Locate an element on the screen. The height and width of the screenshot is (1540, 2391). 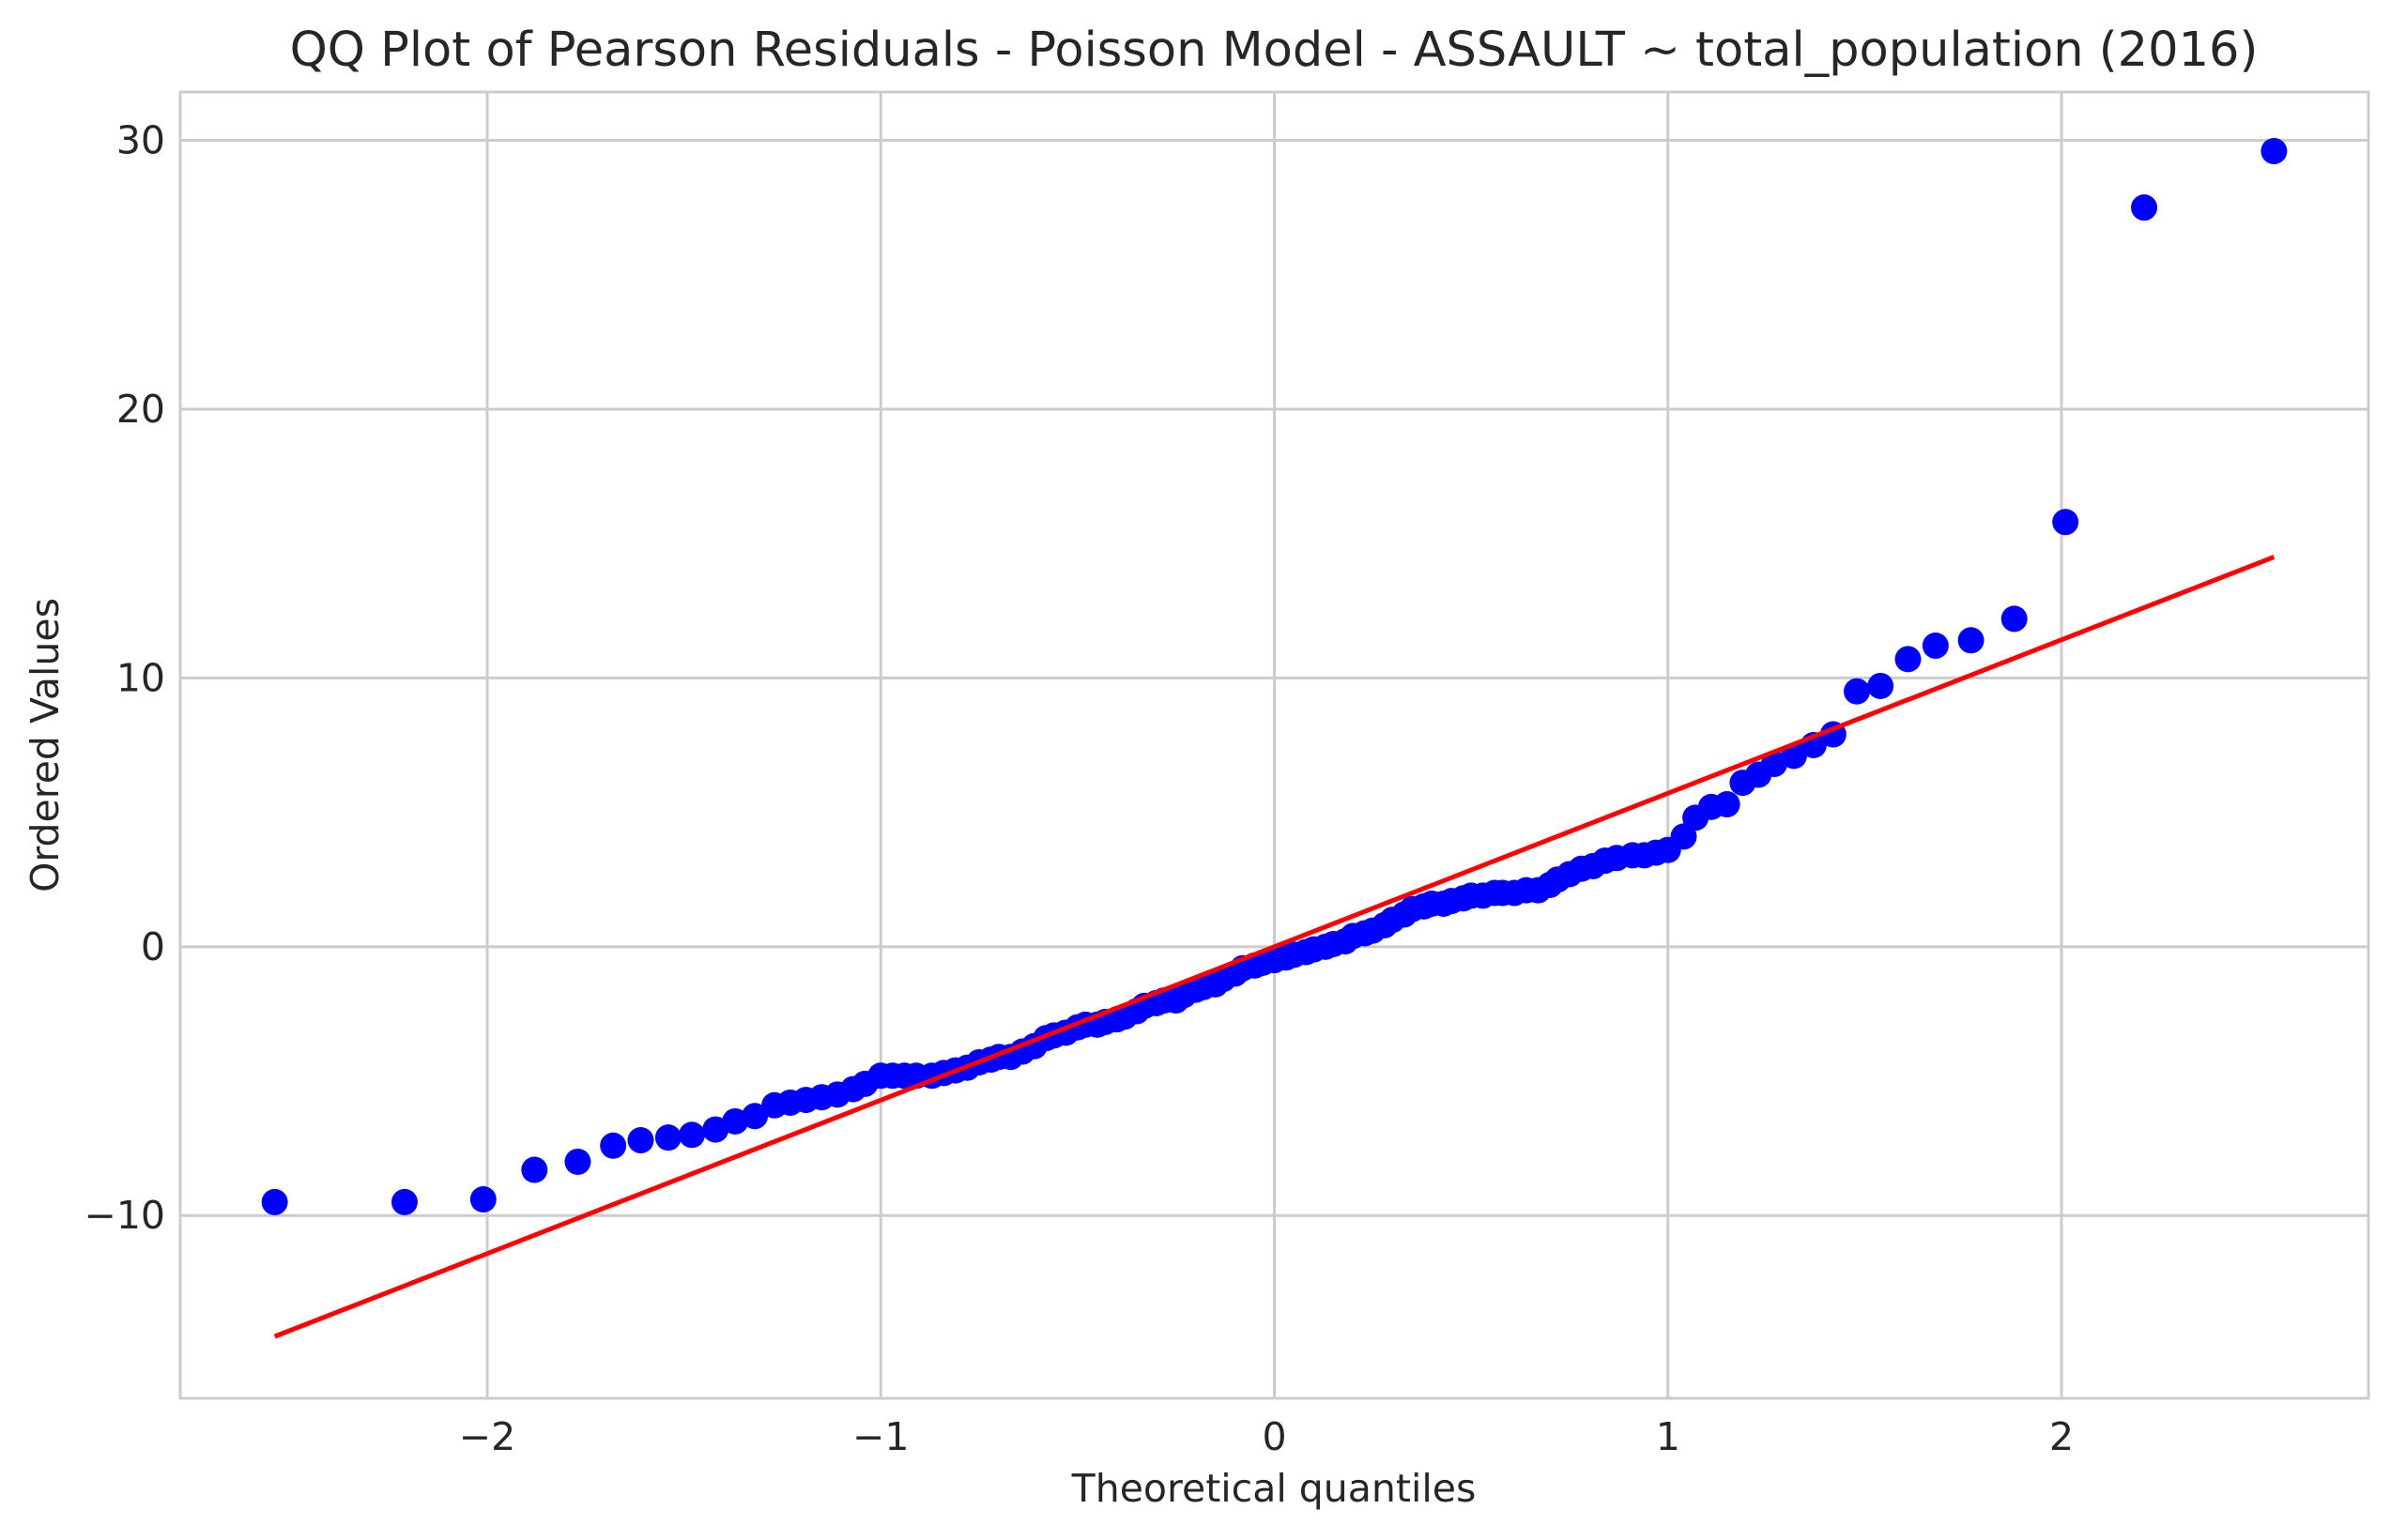
y-tick-label: 0 is located at coordinates (153, 946).